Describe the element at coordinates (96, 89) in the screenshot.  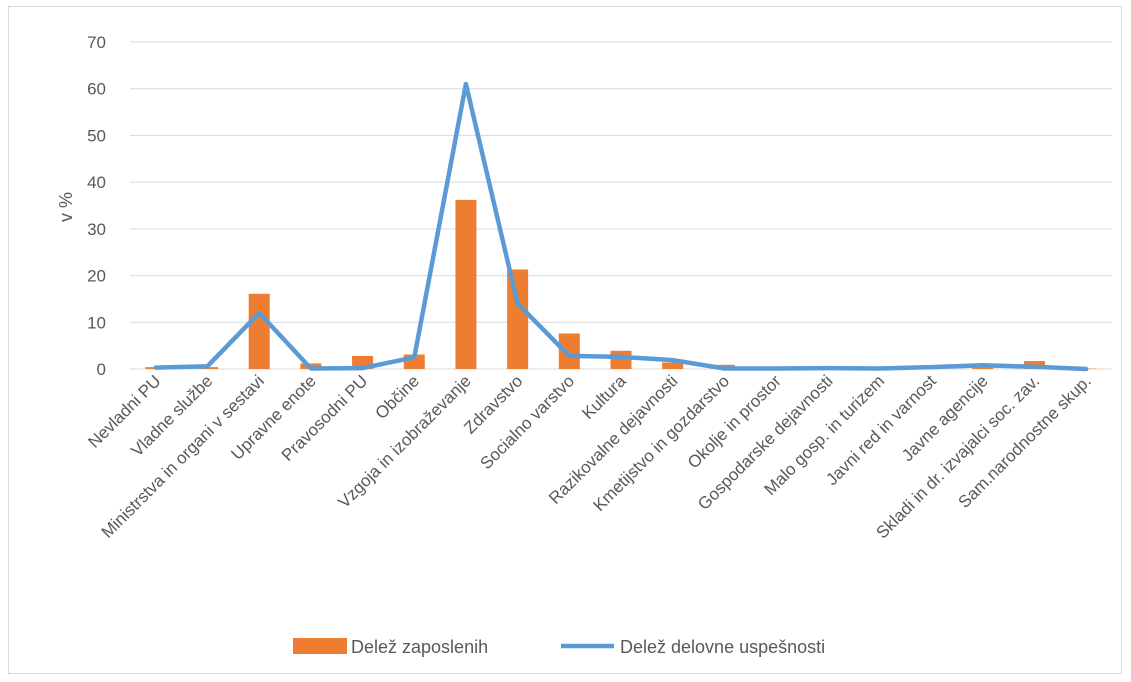
I see `y-tick-label: 60` at that location.